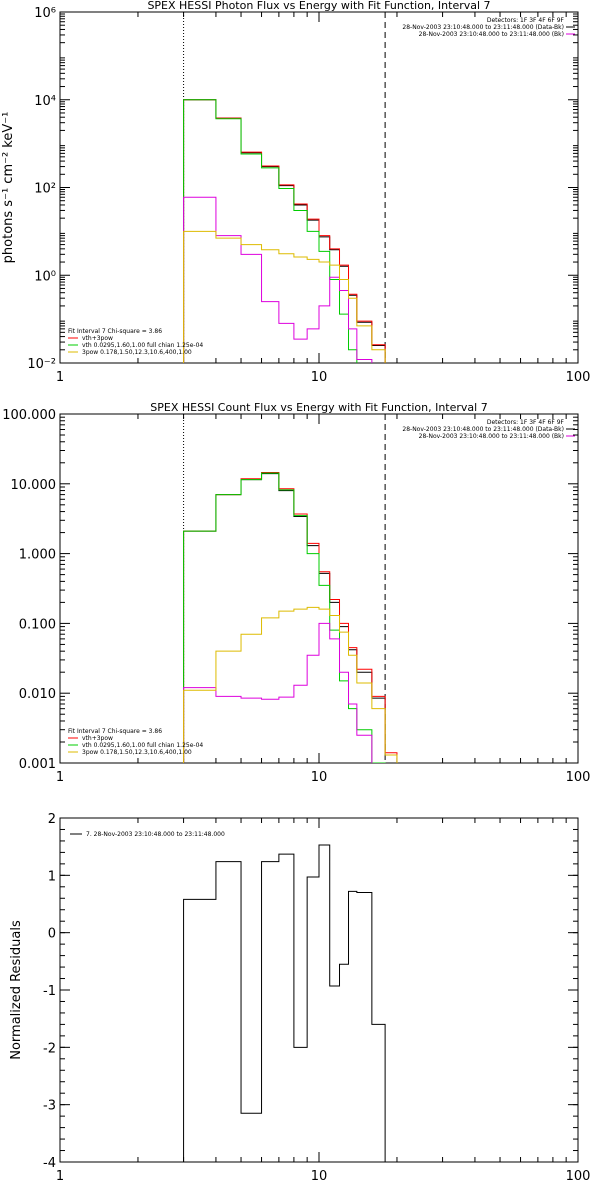 The height and width of the screenshot is (1200, 600). Describe the element at coordinates (52, 934) in the screenshot. I see `y-tick-label: 0` at that location.